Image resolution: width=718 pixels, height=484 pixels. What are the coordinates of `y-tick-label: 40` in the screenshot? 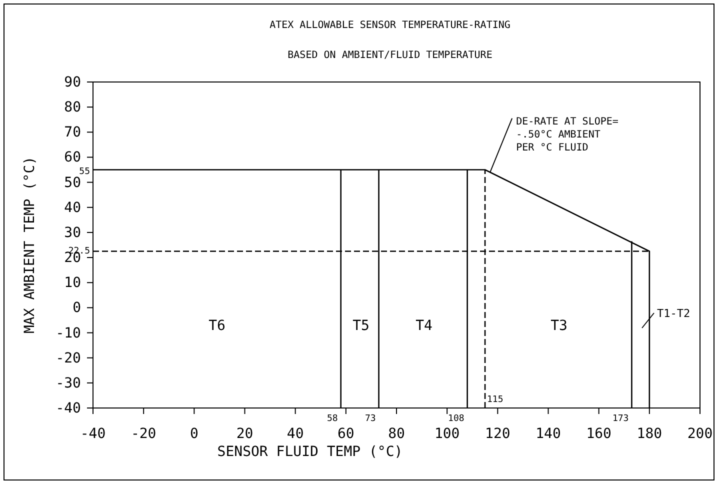 It's located at (72, 208).